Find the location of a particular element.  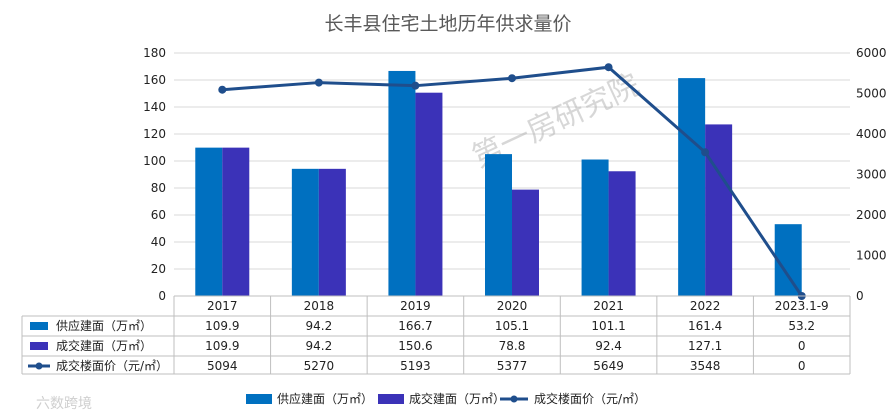

table-cell: 5649 is located at coordinates (608, 366).